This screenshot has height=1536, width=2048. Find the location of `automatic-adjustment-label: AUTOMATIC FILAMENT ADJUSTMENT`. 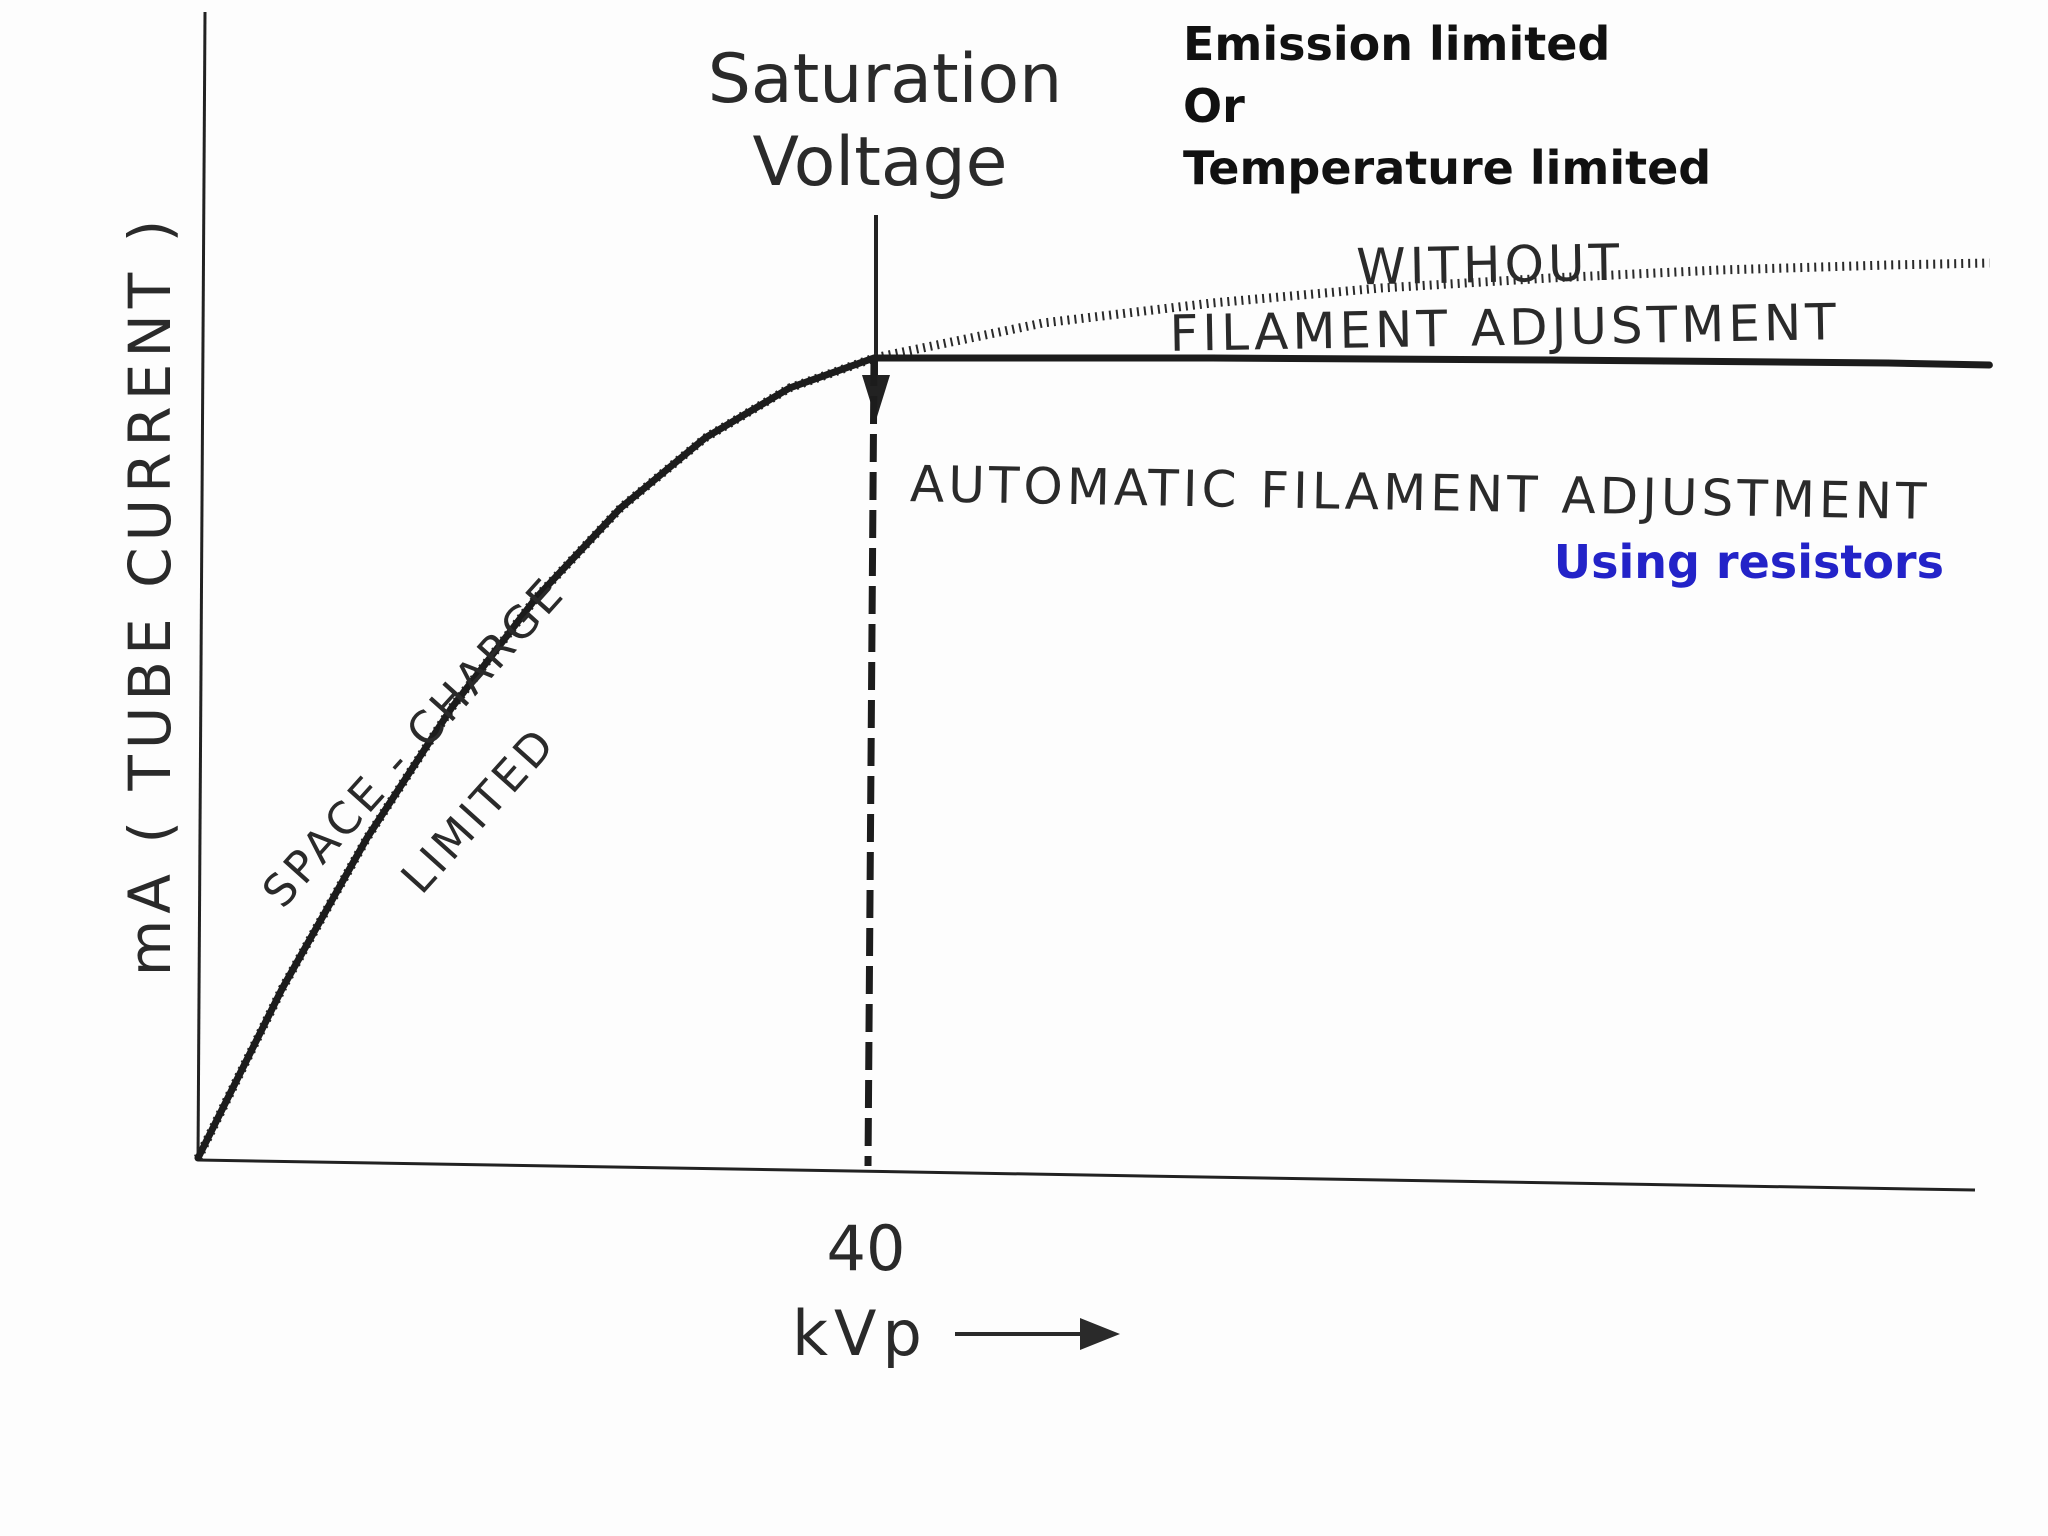

automatic-adjustment-label: AUTOMATIC FILAMENT ADJUSTMENT is located at coordinates (1420, 493).